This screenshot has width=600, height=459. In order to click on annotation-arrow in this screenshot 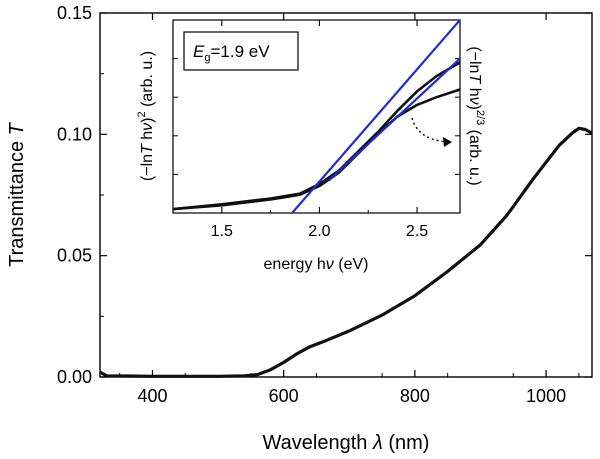, I will do `click(430, 130)`.